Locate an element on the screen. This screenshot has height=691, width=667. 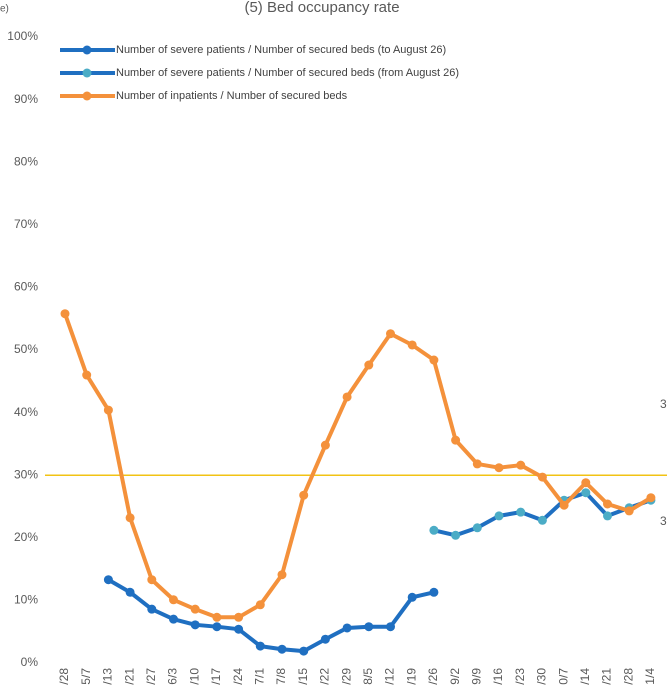
x-tick-label: /22 is located at coordinates (325, 676).